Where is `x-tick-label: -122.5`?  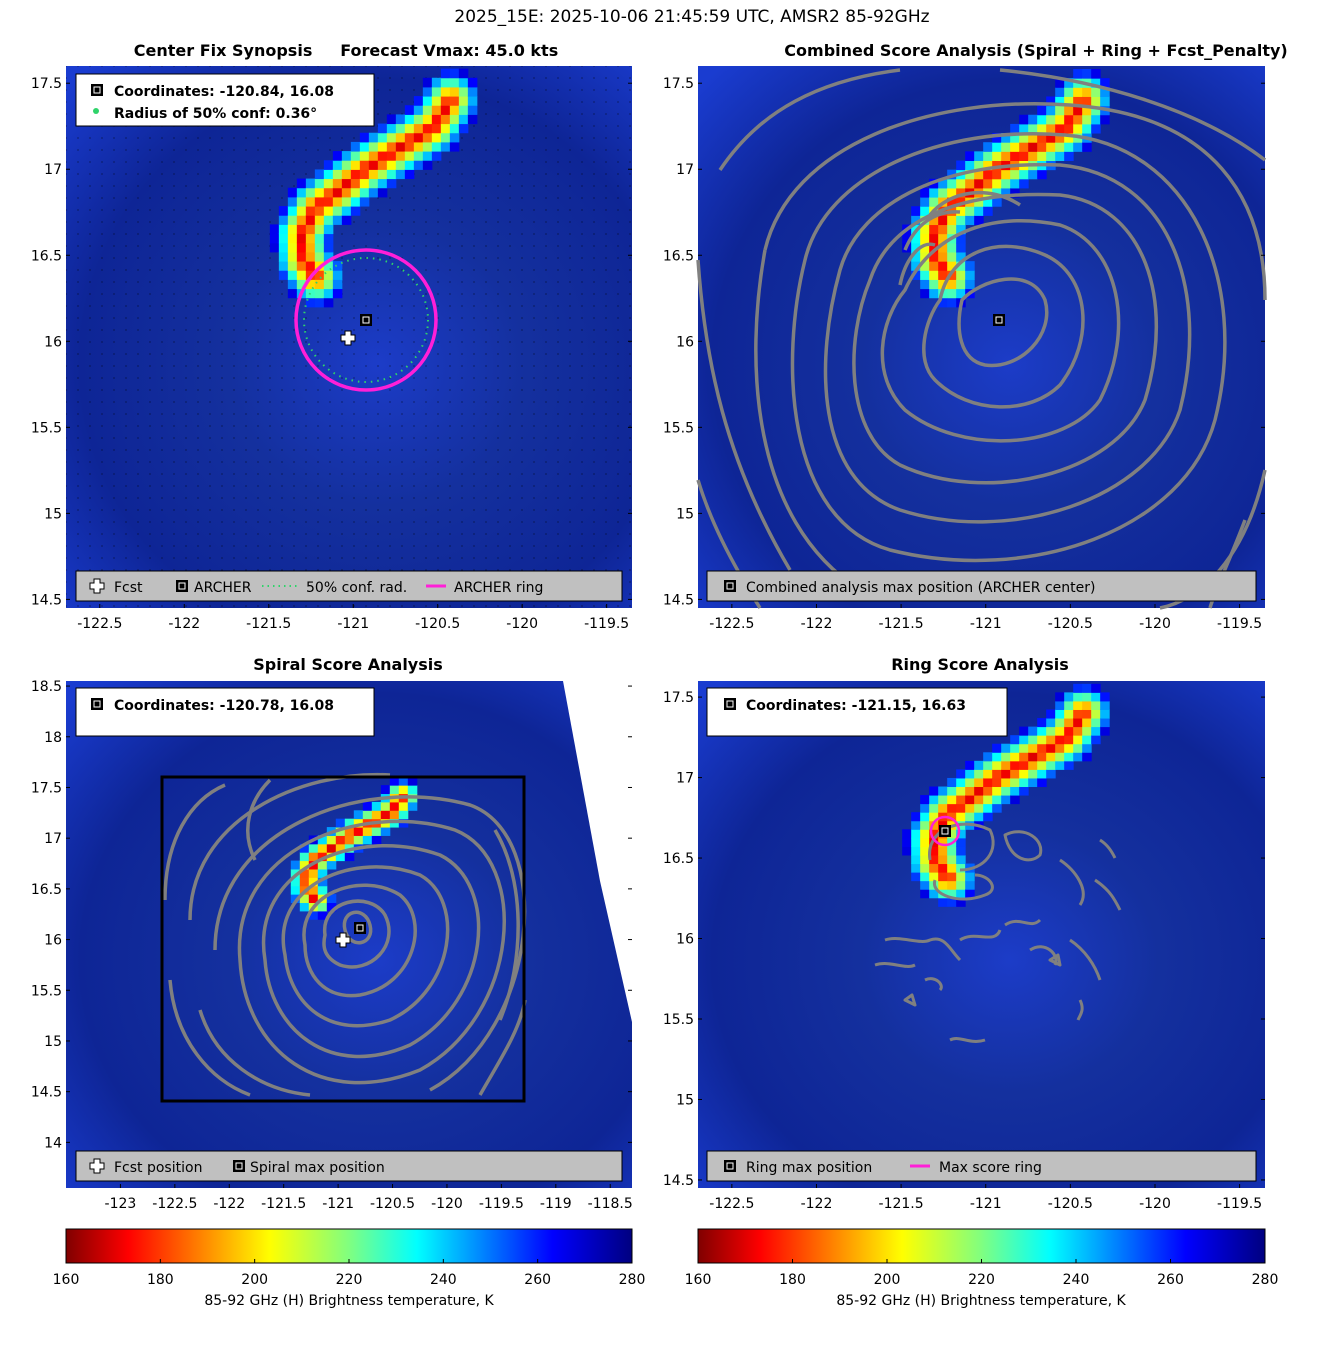
x-tick-label: -122.5 is located at coordinates (731, 624).